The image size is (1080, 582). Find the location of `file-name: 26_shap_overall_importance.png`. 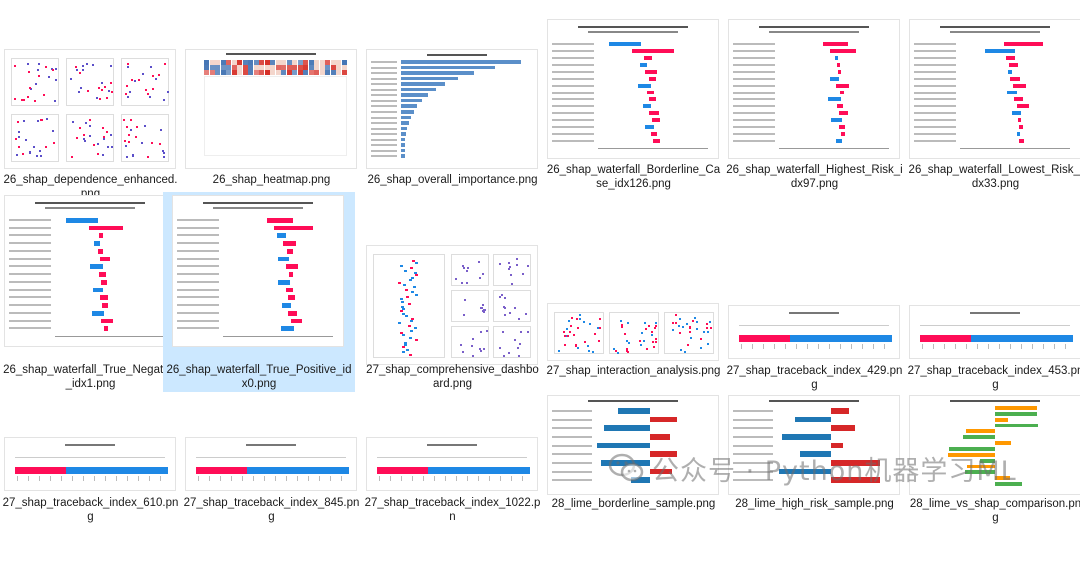

file-name: 26_shap_overall_importance.png is located at coordinates (452, 180).